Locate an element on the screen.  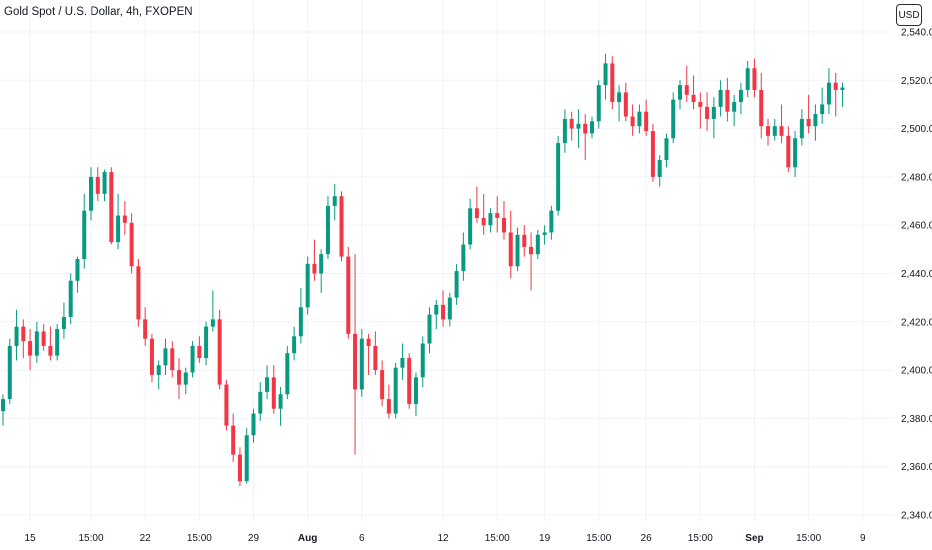
y-tick-label: 2,440.00 is located at coordinates (916, 274).